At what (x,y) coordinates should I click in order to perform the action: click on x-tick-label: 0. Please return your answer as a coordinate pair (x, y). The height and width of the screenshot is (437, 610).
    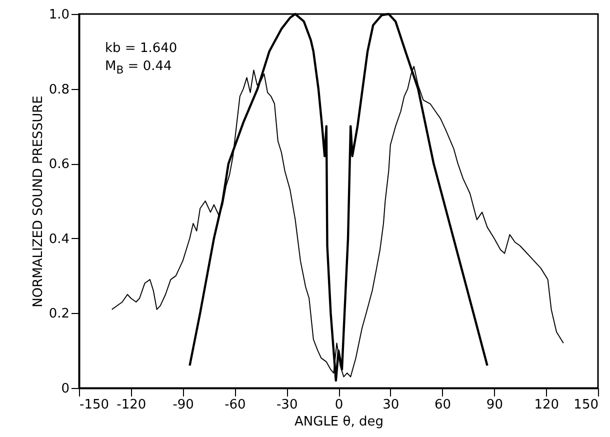
    Looking at the image, I should click on (339, 405).